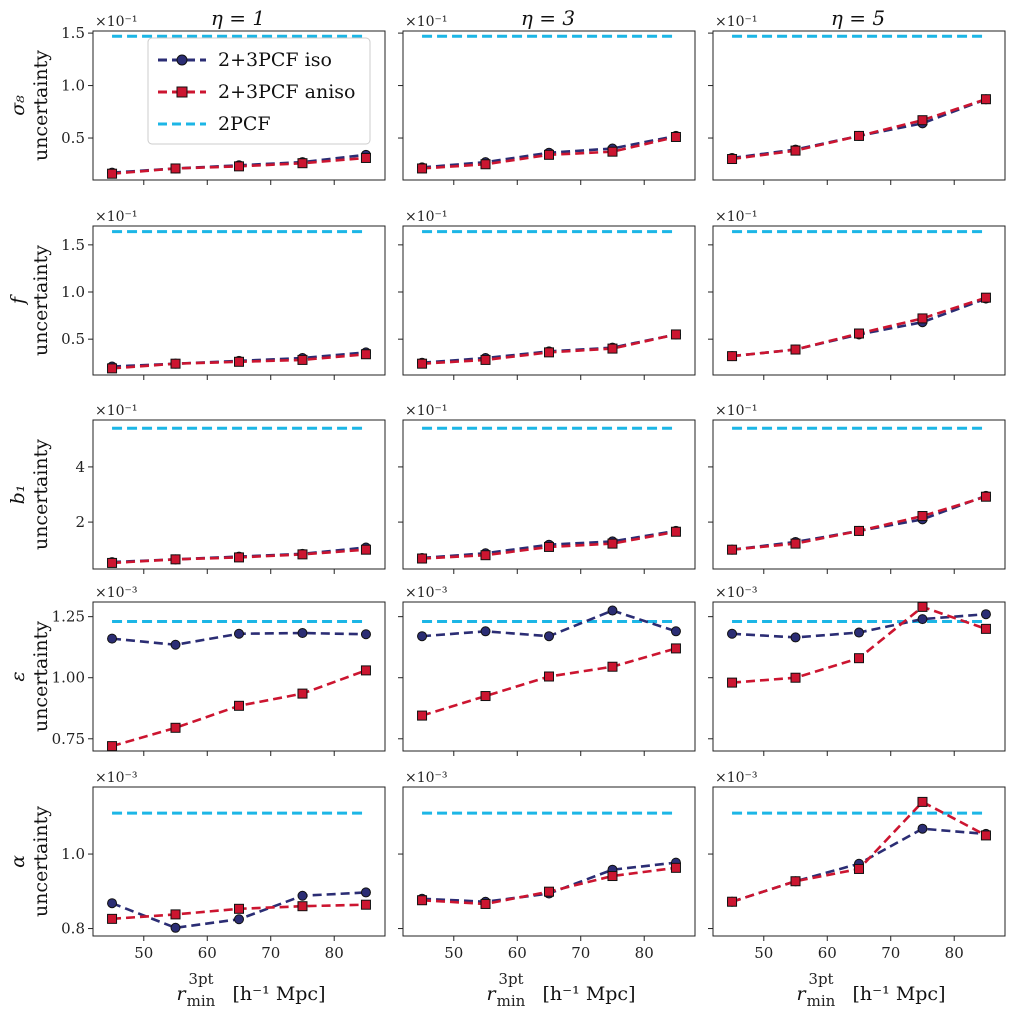 The width and height of the screenshot is (1011, 1011). Describe the element at coordinates (29, 676) in the screenshot. I see `row-axis-label: ε uncertainty` at that location.